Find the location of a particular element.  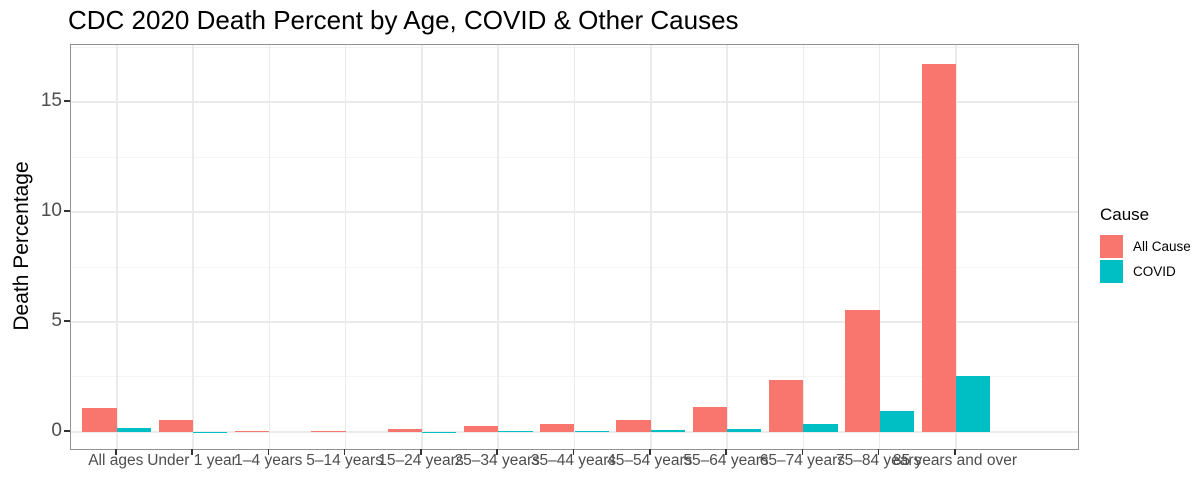

x-tick-label-5: 25–34 years is located at coordinates (497, 460).